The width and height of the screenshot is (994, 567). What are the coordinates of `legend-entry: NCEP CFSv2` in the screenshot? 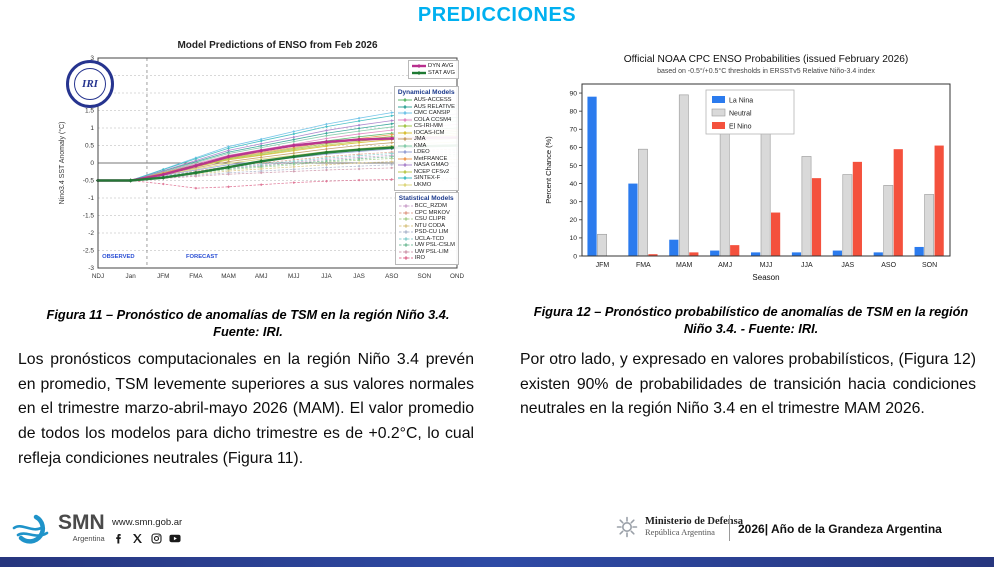 It's located at (426, 172).